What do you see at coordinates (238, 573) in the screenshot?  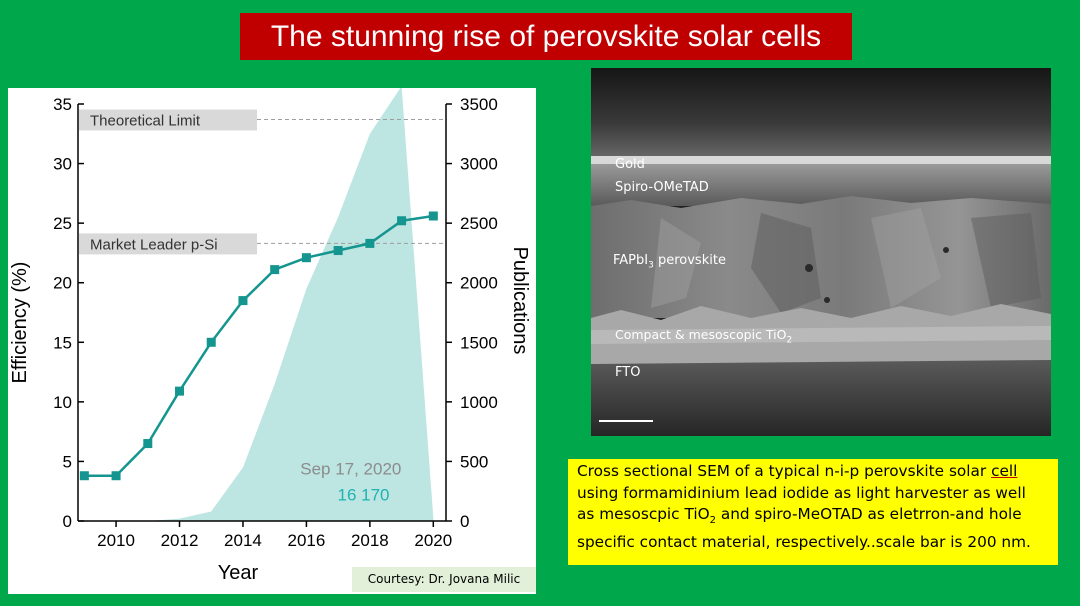 I see `x-axis-title: Year` at bounding box center [238, 573].